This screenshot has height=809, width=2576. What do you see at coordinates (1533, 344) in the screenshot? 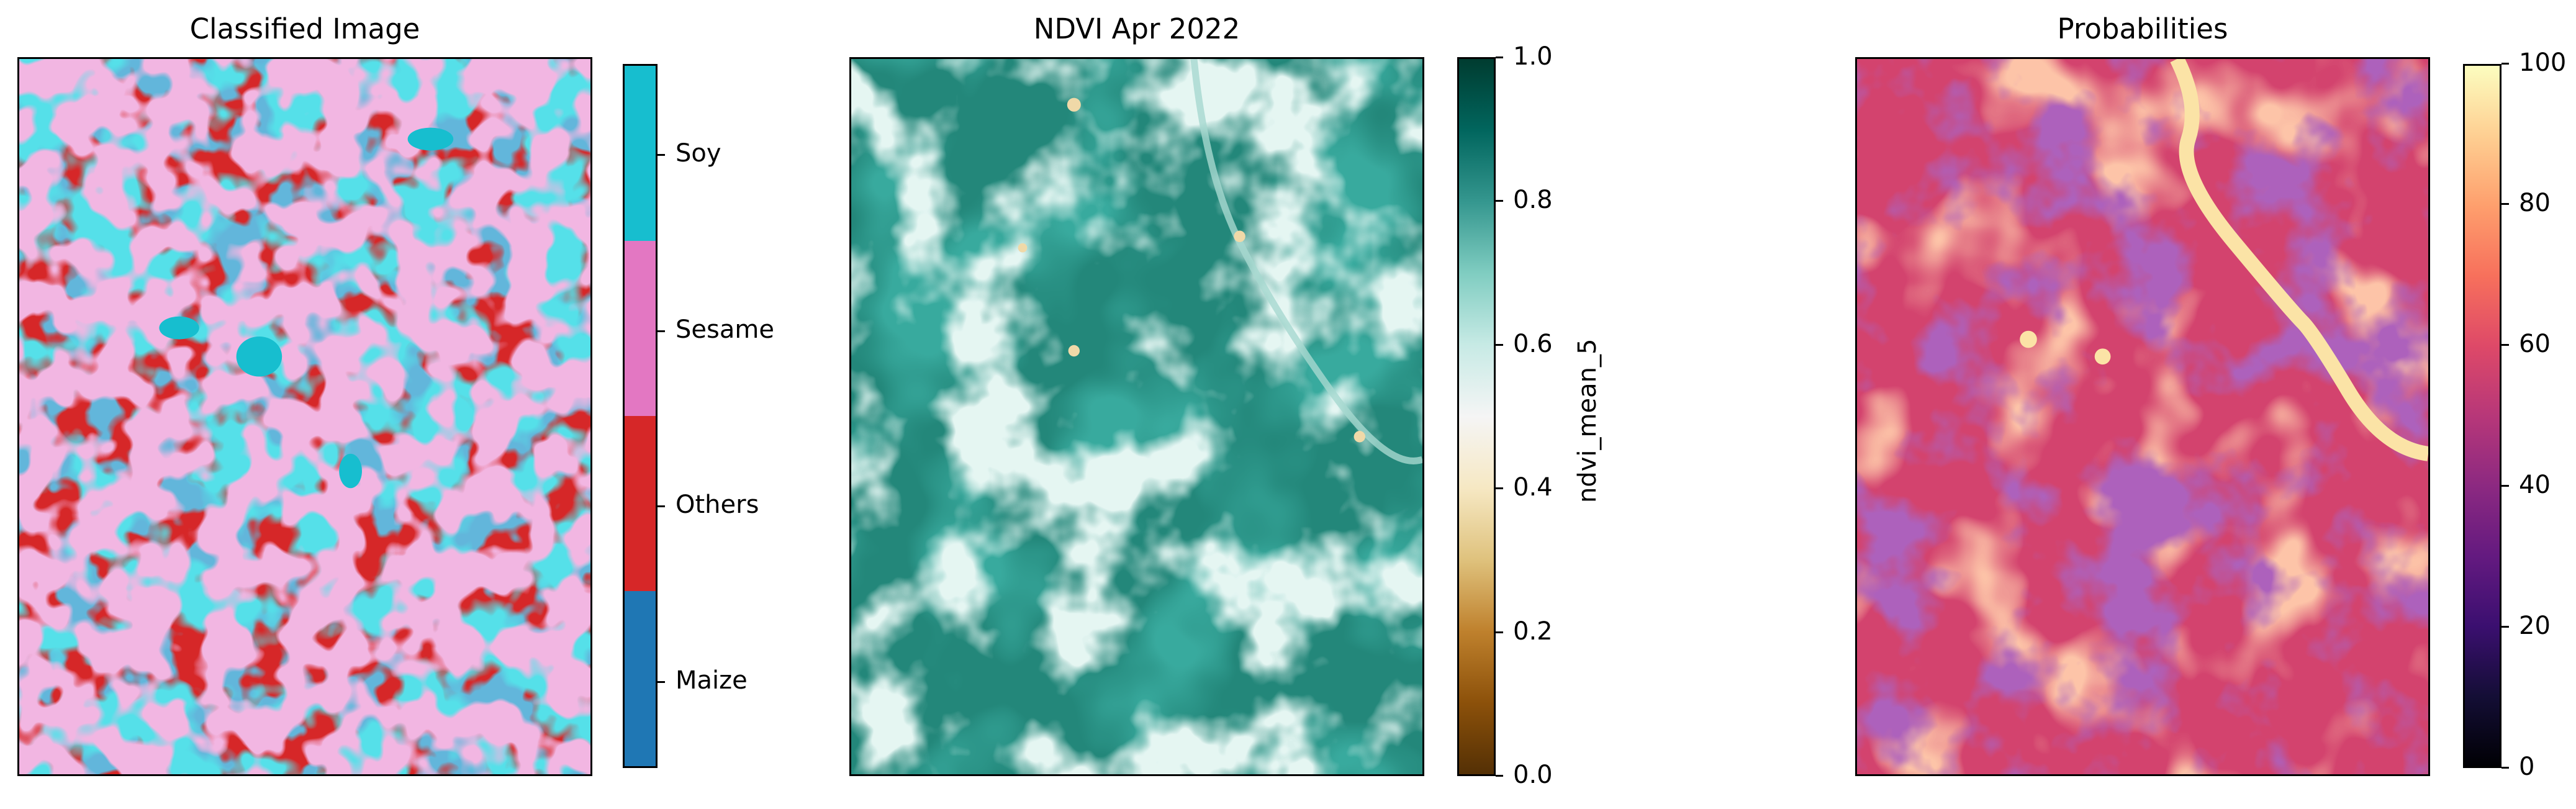
I see `ndvi-tick-3: 0.6` at bounding box center [1533, 344].